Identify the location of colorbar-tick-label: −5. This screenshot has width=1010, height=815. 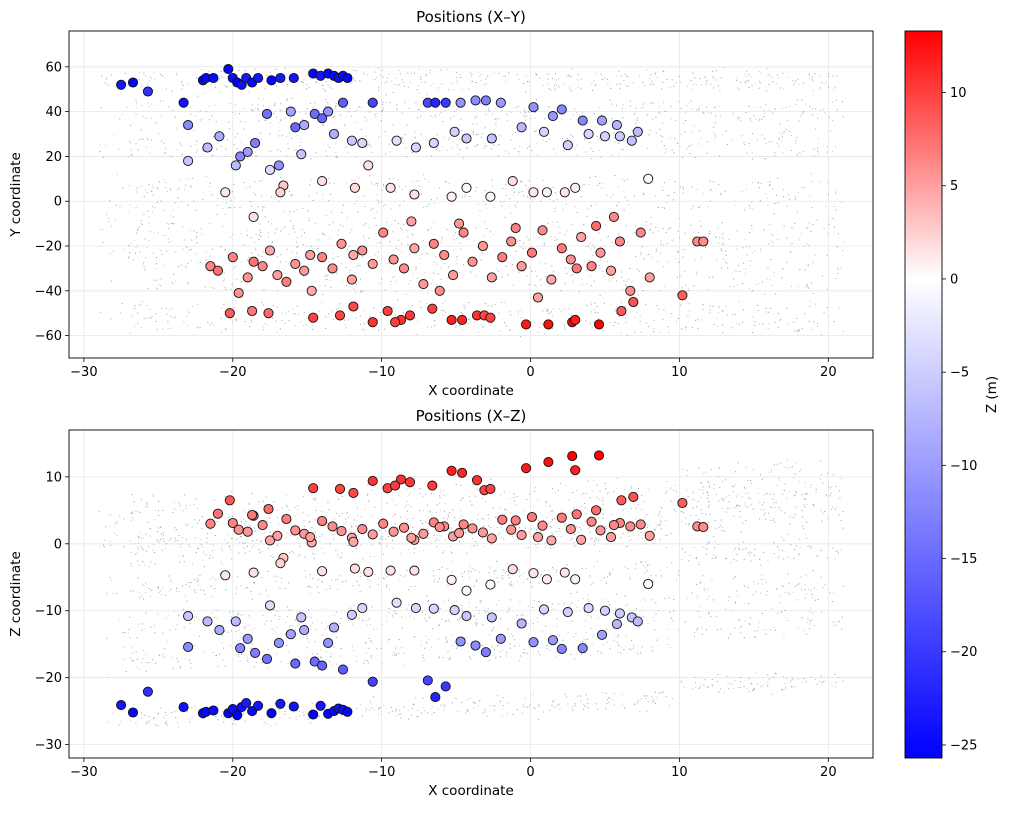
(959, 373).